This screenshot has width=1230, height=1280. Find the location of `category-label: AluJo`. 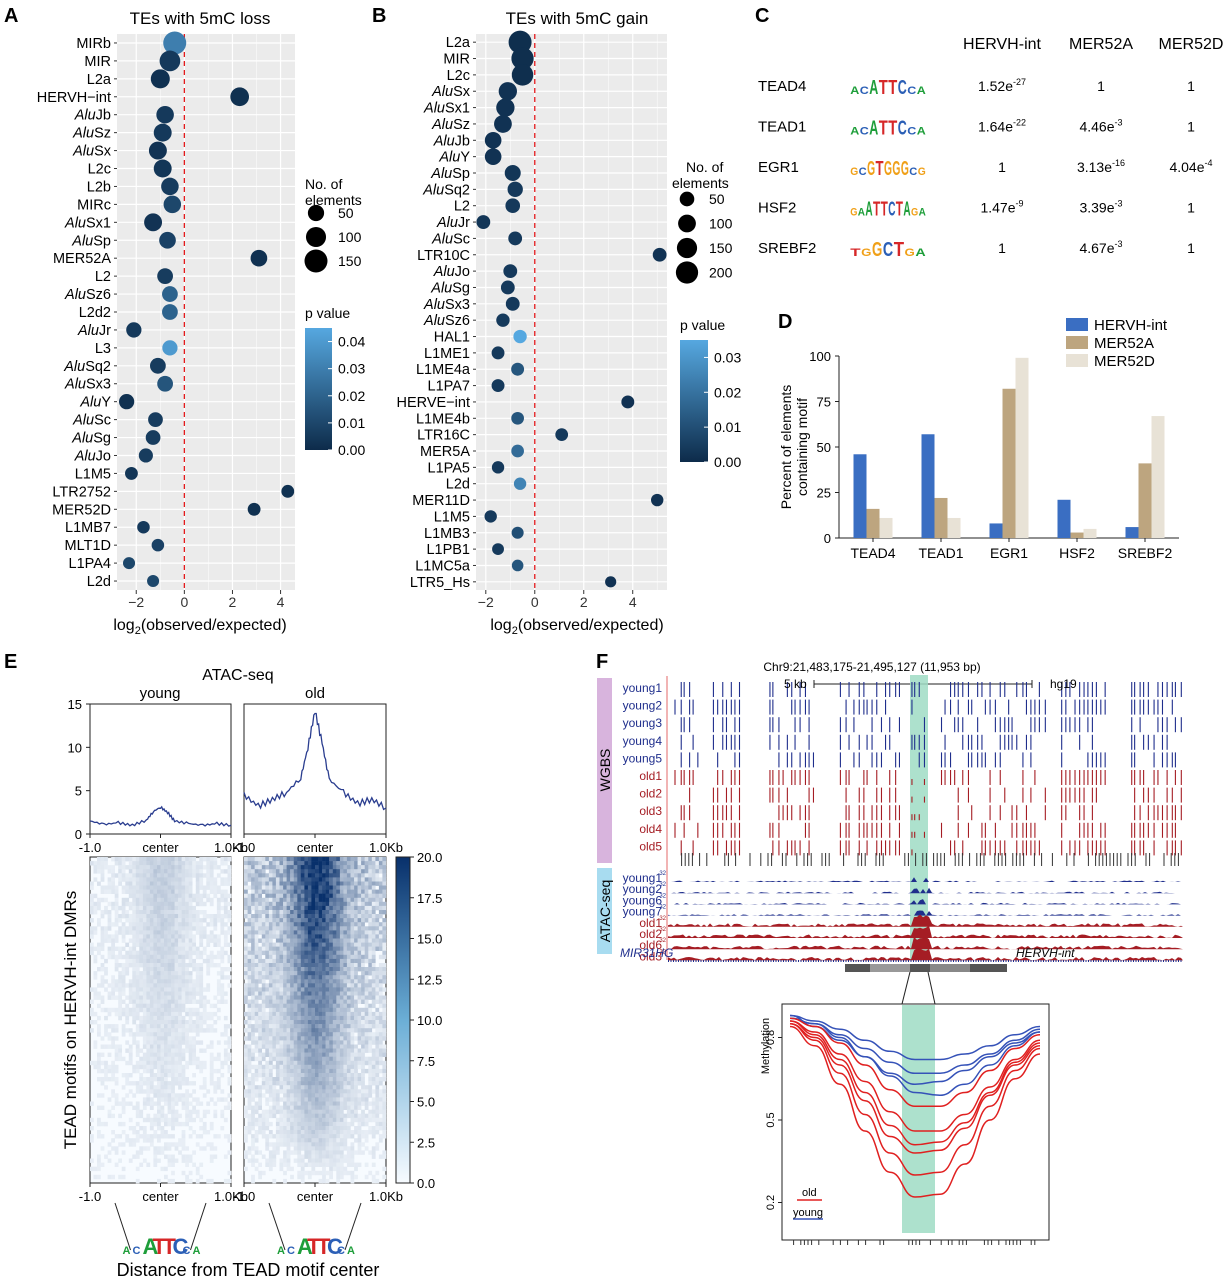

category-label: AluJo is located at coordinates (92, 456).